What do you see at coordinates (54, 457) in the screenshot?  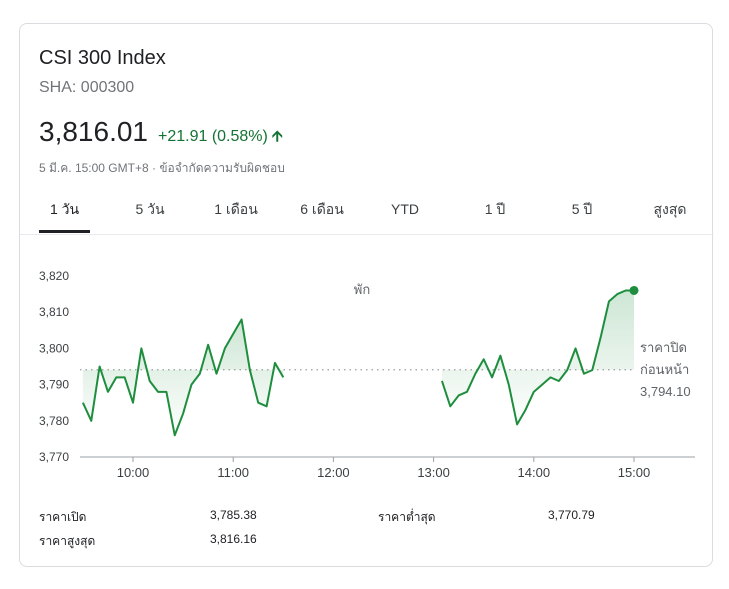 I see `y-tick-label: 3,770` at bounding box center [54, 457].